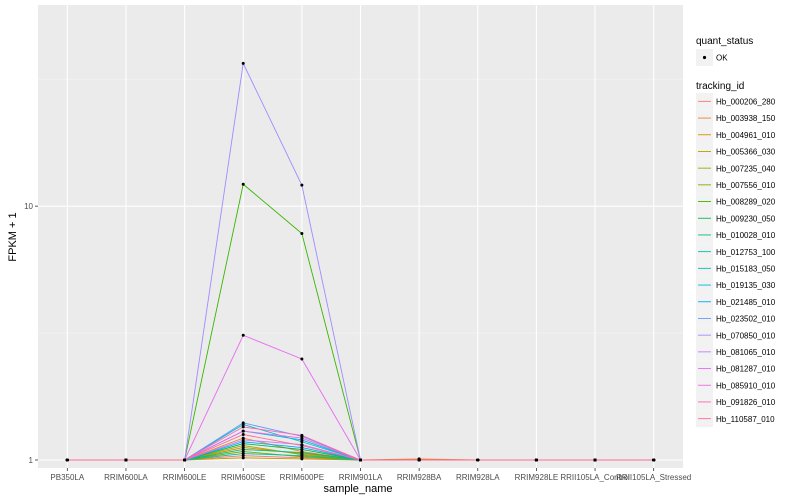 Image resolution: width=800 pixels, height=500 pixels. I want to click on legend-label: Hb_005366_030, so click(746, 152).